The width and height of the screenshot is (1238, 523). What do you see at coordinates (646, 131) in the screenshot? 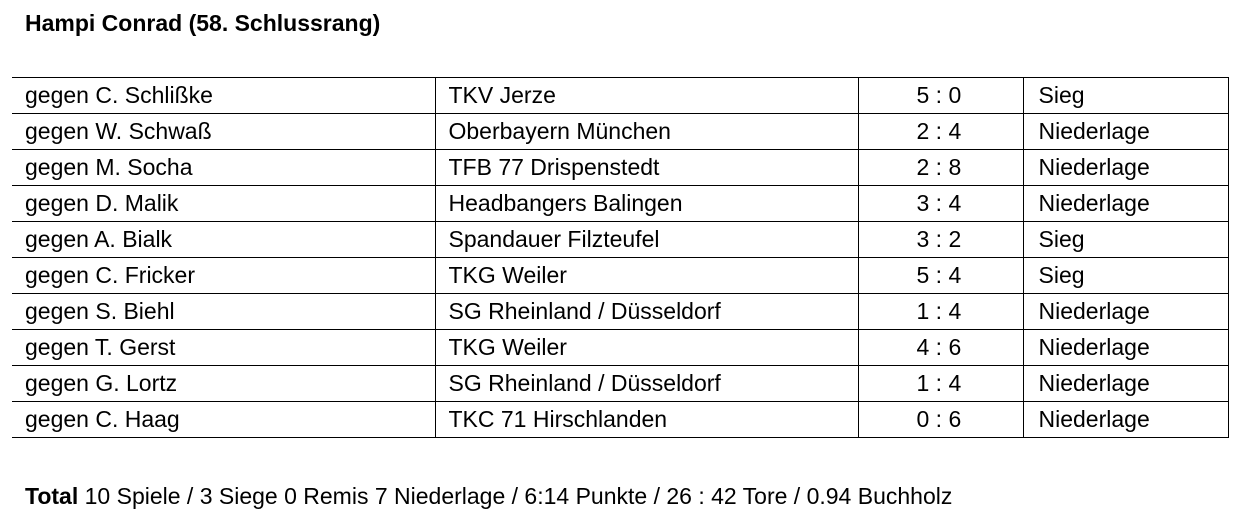
I see `team-cell: Oberbayern München` at bounding box center [646, 131].